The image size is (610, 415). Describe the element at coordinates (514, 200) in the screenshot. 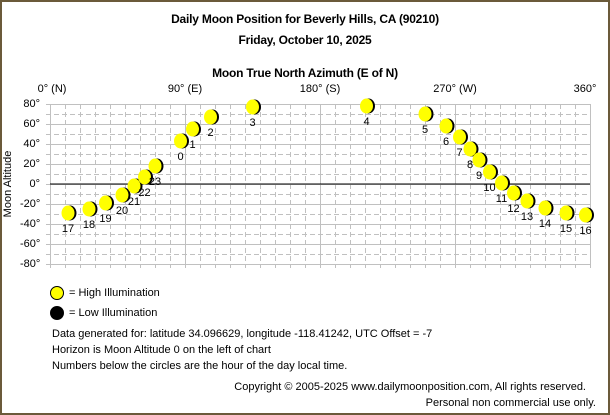

I see `moon-hour-12: 12` at that location.